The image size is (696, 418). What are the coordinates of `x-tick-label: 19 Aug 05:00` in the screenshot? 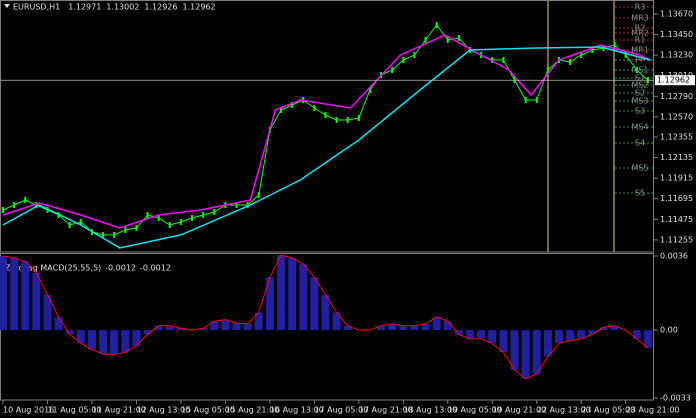 It's located at (475, 410).